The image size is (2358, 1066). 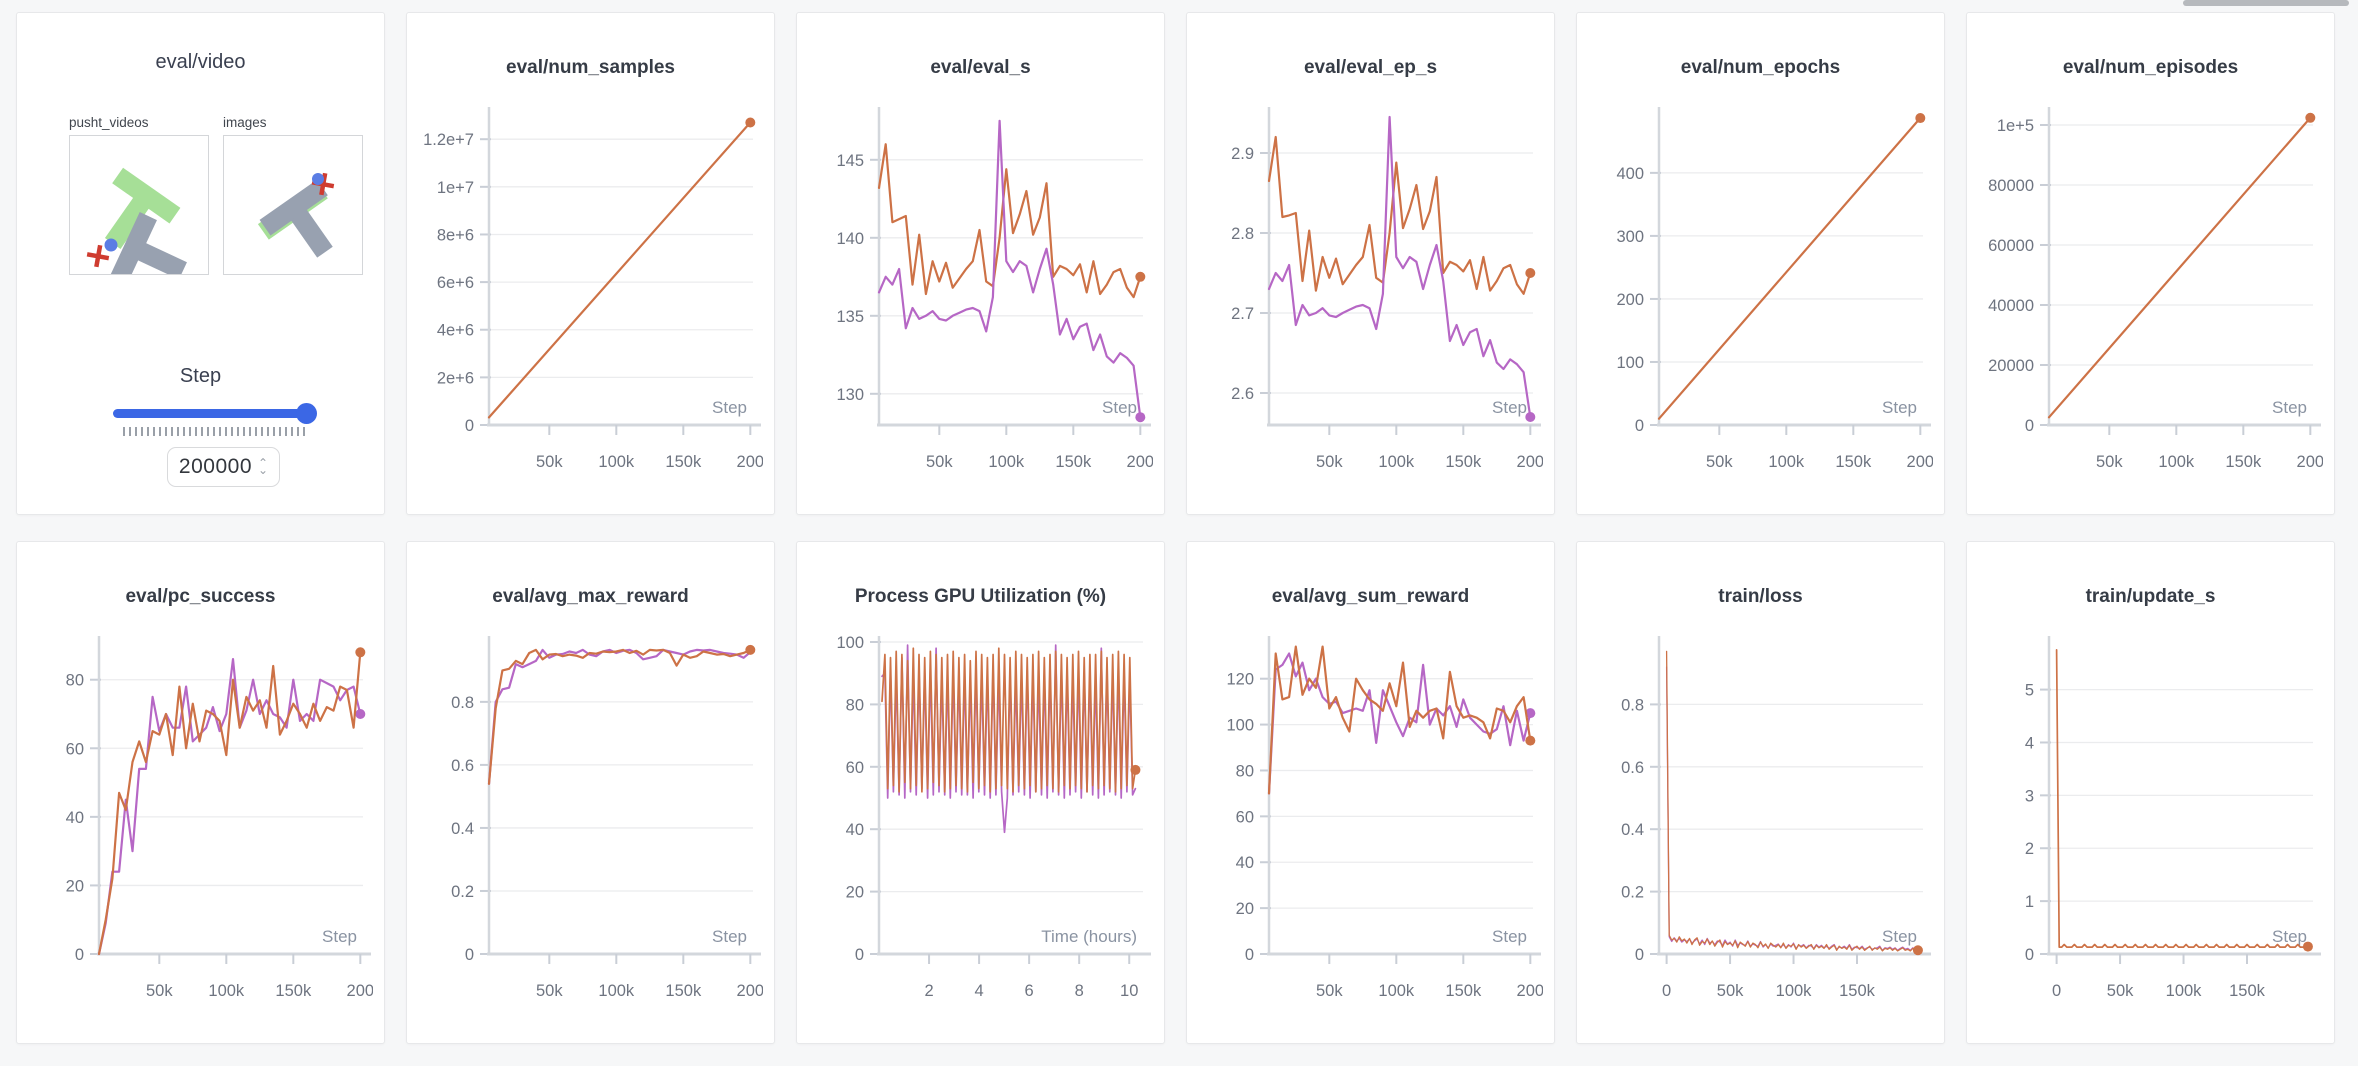 I want to click on line-chart: 2.6 2.7 2.8 2.9 50k 100k 150k 200 Step, so click(x=1371, y=297).